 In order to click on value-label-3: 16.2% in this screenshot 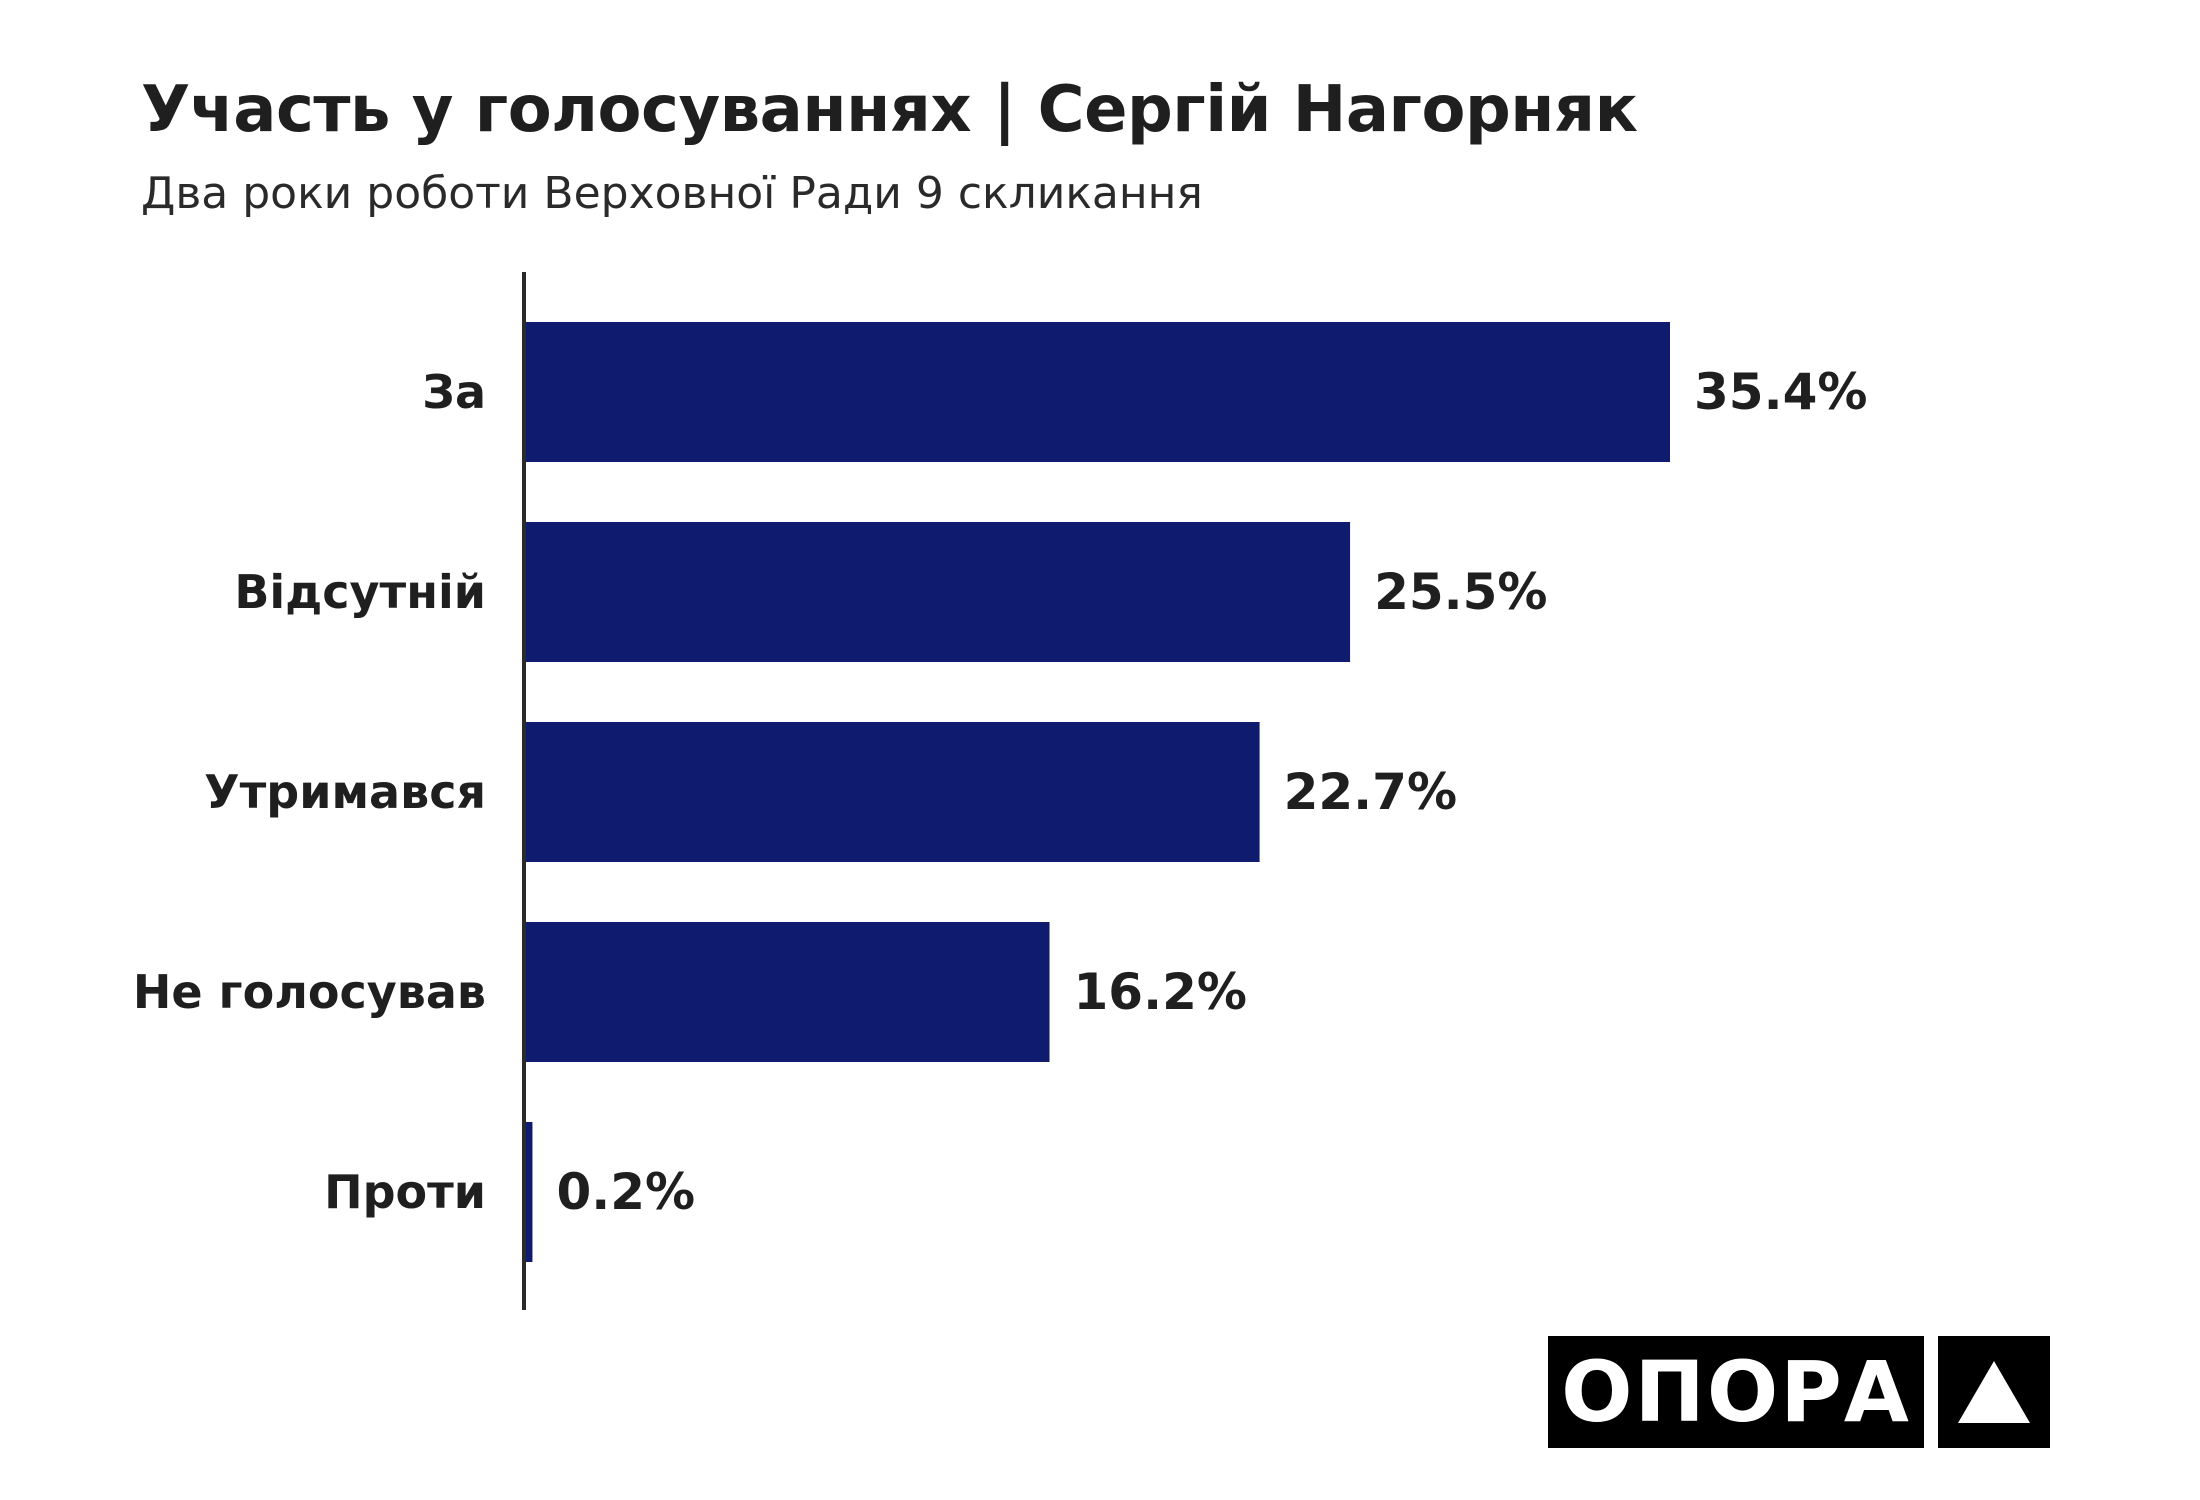, I will do `click(1160, 992)`.